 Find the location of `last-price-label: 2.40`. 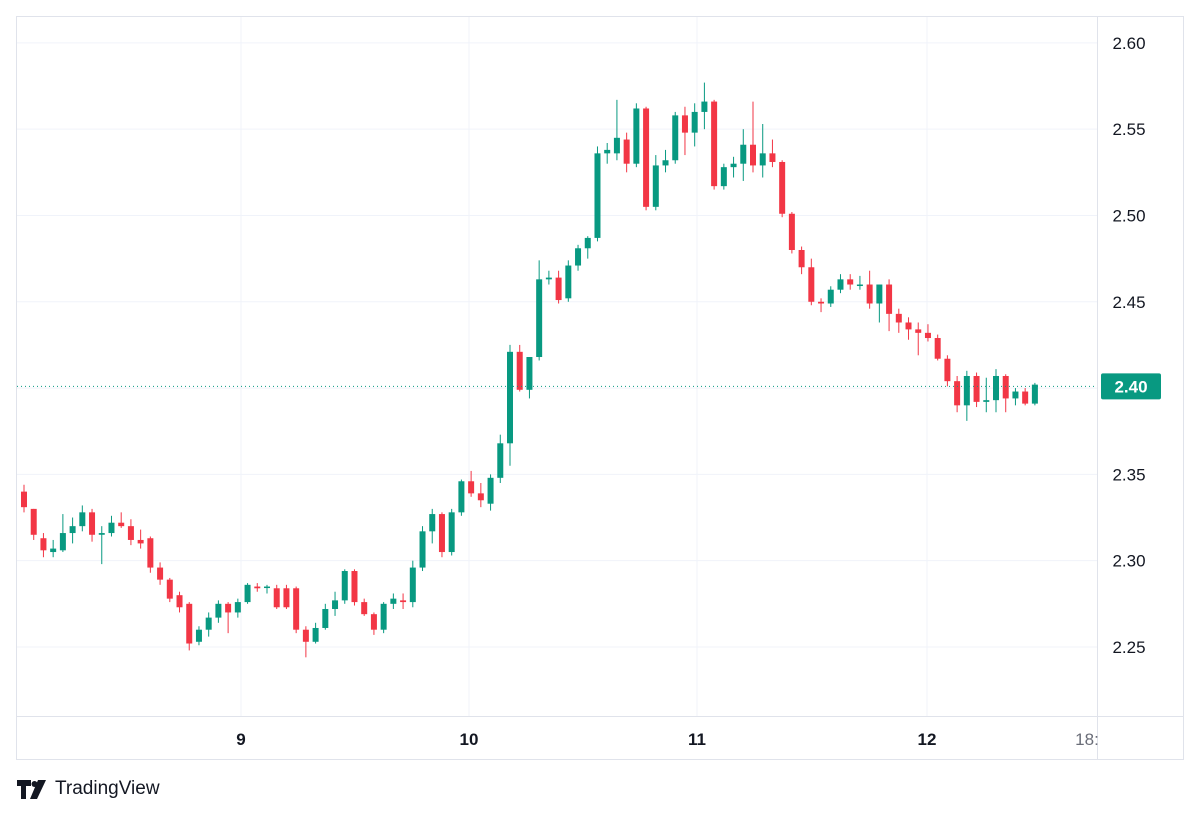

last-price-label: 2.40 is located at coordinates (1130, 386).